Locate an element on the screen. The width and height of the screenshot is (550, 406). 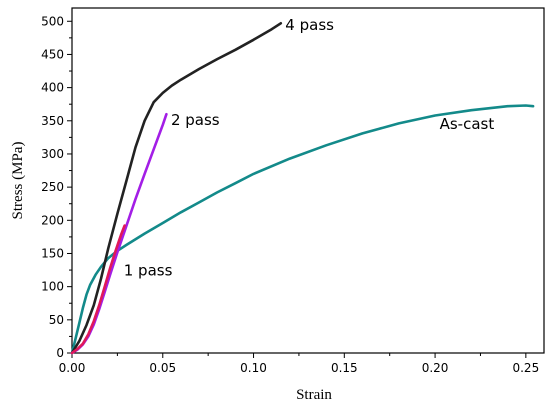
x-tick-label: 0.15 is located at coordinates (344, 368).